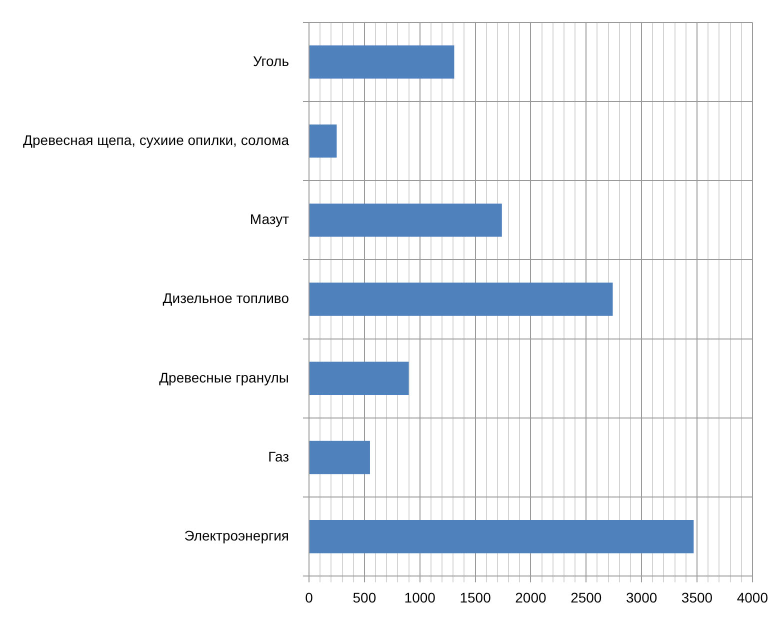  What do you see at coordinates (530, 597) in the screenshot?
I see `x-tick-label: 2000` at bounding box center [530, 597].